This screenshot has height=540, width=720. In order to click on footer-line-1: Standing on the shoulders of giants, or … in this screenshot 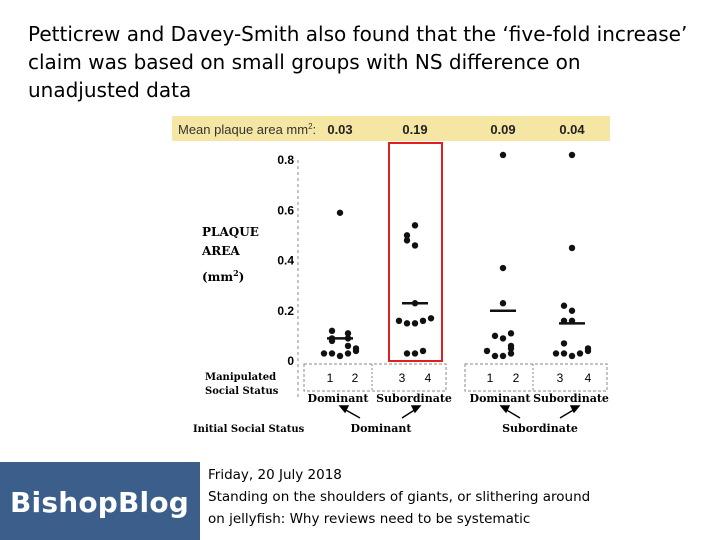, I will do `click(458, 497)`.